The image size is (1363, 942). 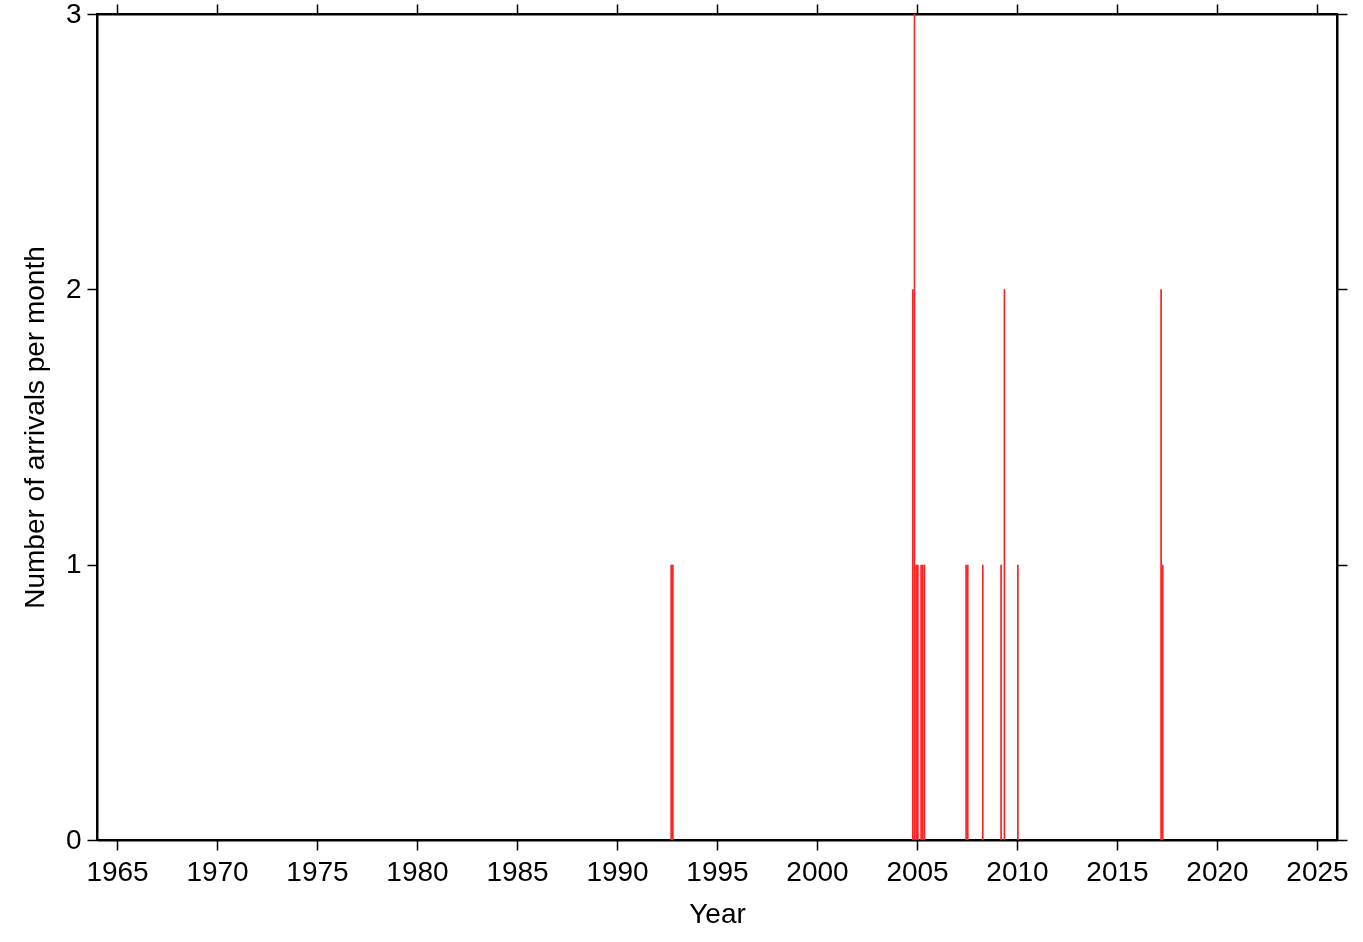 I want to click on x-tick-label: 1975, so click(x=317, y=871).